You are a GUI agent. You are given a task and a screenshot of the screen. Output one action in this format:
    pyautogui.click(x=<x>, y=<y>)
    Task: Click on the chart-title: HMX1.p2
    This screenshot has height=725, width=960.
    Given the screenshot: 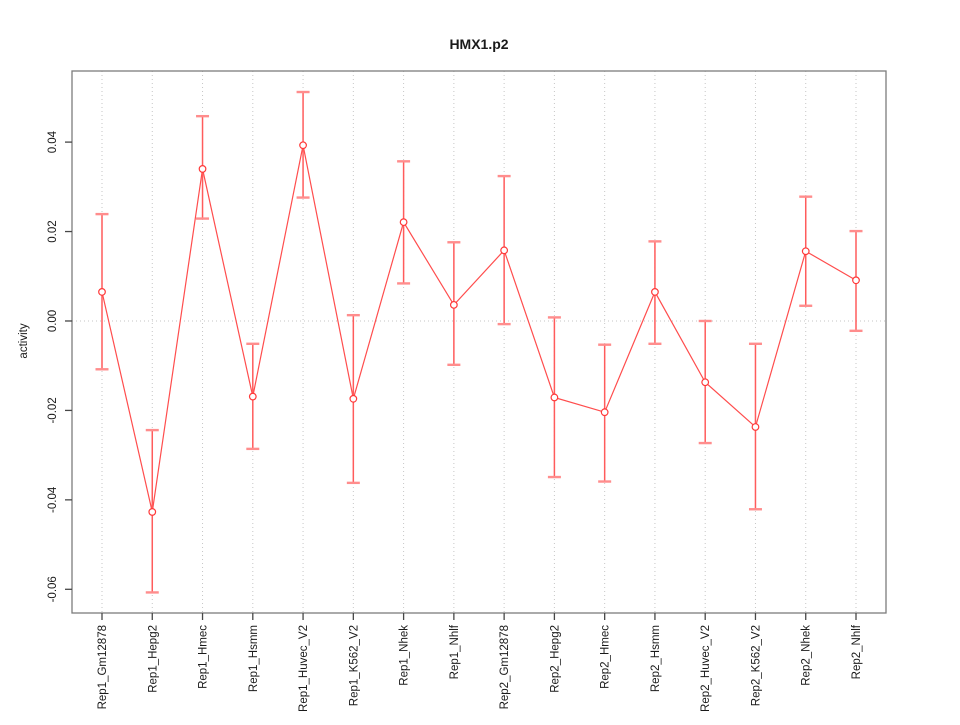 What is the action you would take?
    pyautogui.click(x=478, y=44)
    